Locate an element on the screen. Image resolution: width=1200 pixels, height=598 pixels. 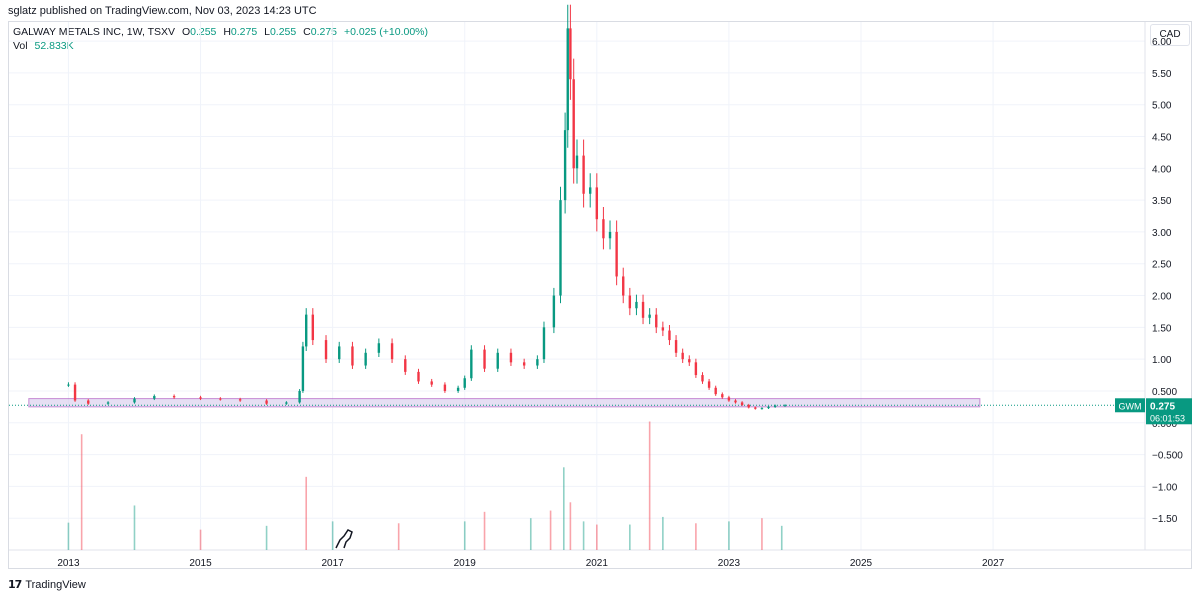
tradingview-logo-icon: 𝟭𝟳 is located at coordinates (15, 585).